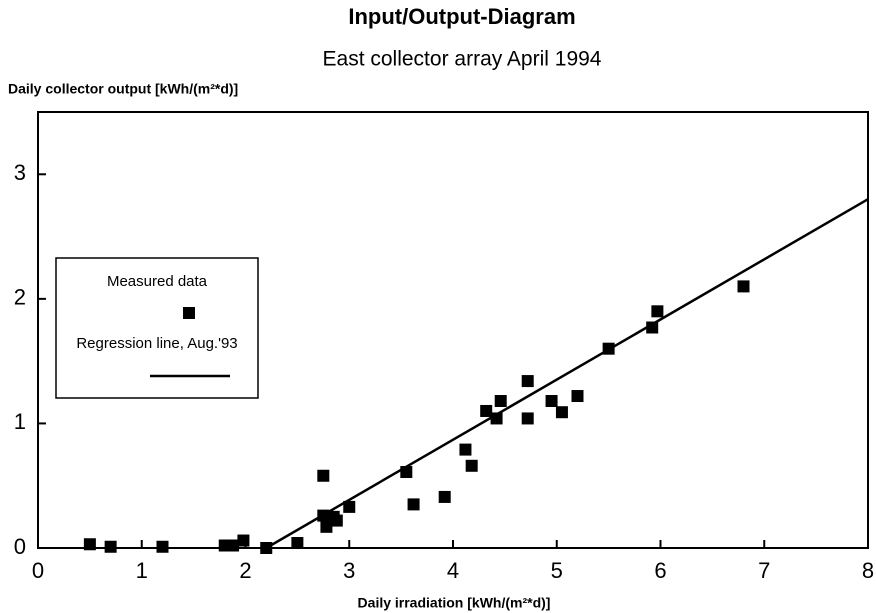 This screenshot has width=876, height=613. Describe the element at coordinates (189, 313) in the screenshot. I see `legend-marker` at that location.